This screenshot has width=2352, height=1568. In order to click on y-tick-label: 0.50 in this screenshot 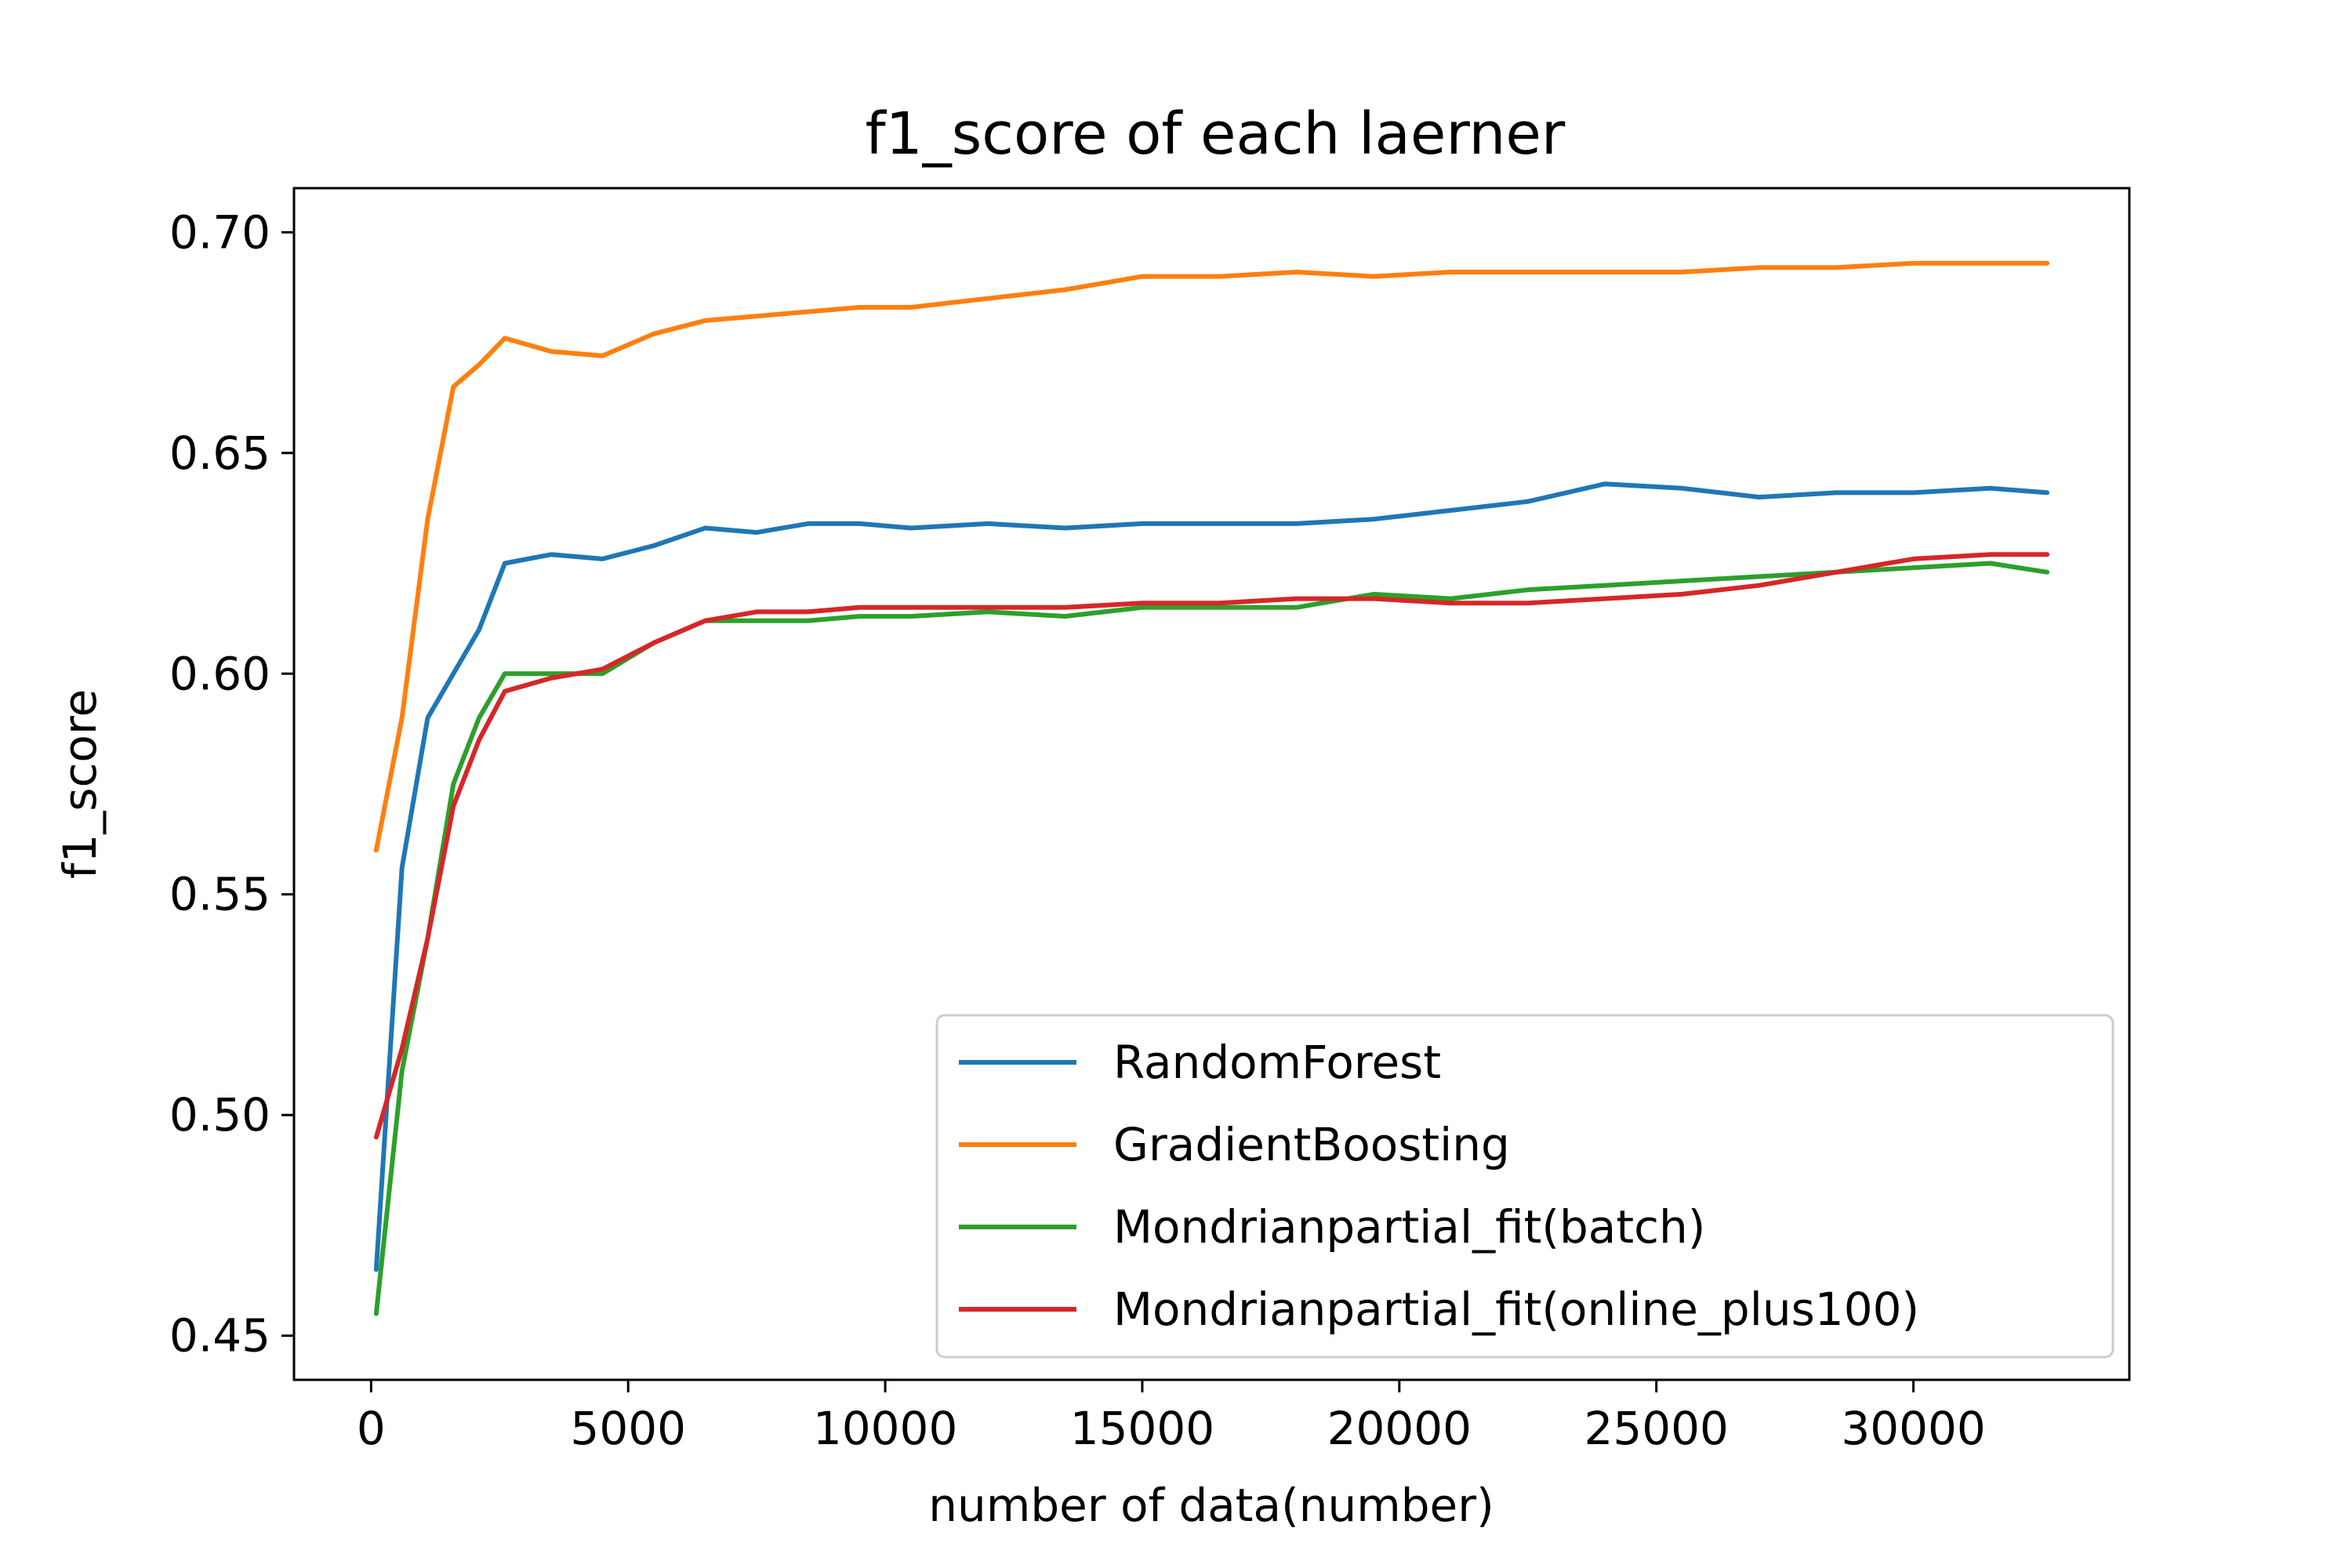, I will do `click(219, 1115)`.